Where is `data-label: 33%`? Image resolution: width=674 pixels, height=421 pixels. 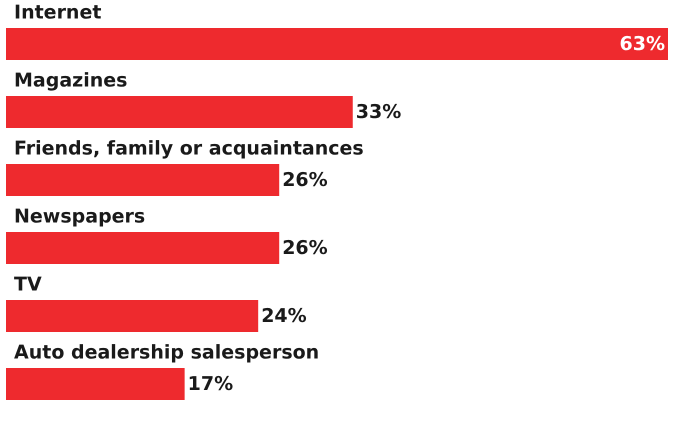 data-label: 33% is located at coordinates (379, 112).